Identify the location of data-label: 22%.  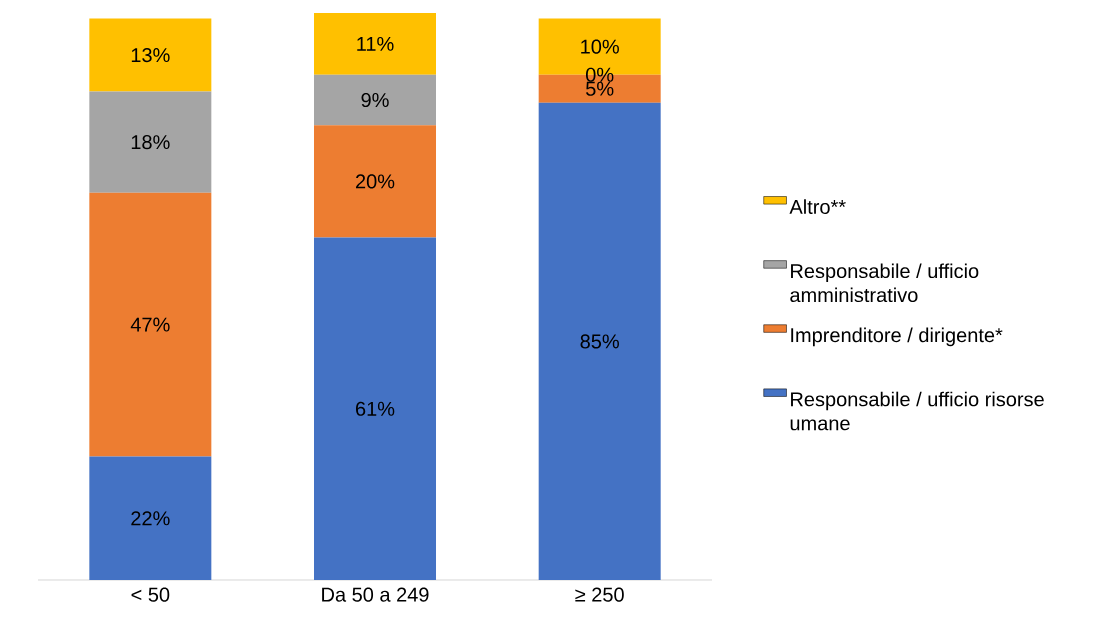
(150, 518).